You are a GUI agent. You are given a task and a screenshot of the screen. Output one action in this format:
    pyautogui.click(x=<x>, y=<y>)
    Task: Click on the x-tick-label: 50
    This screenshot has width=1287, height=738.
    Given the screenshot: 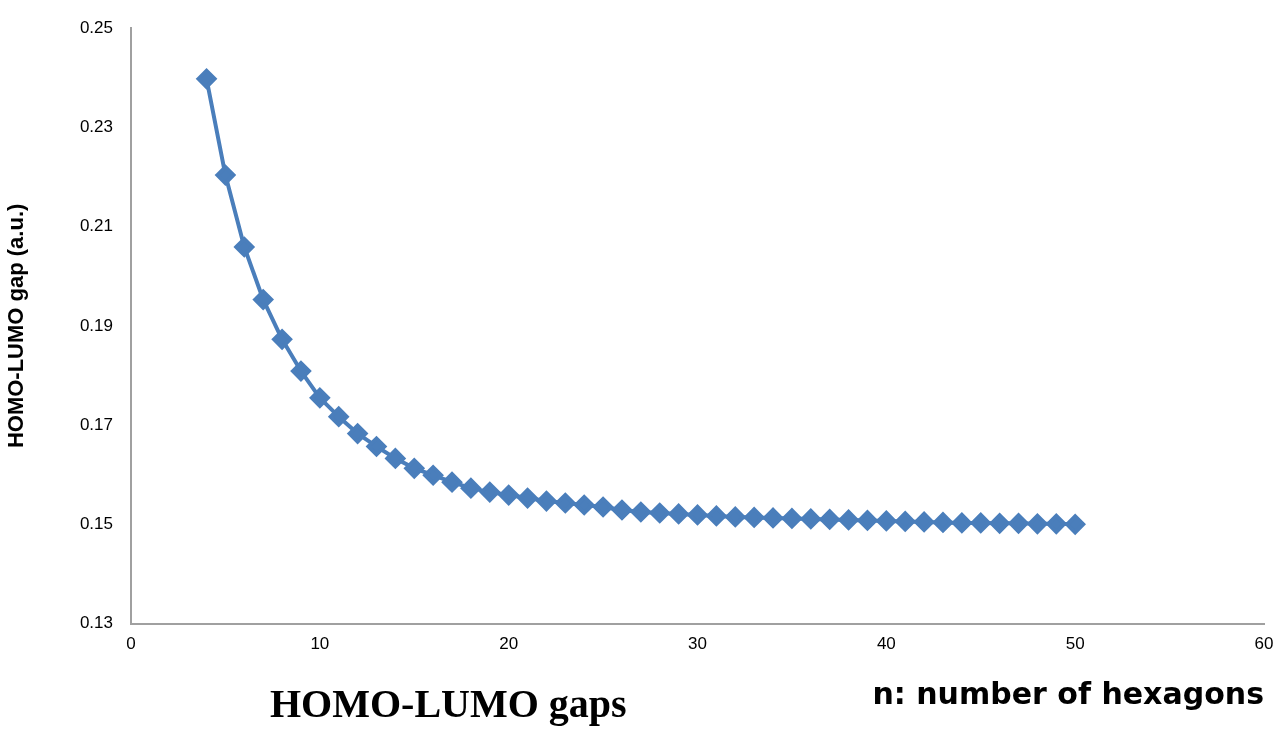 What is the action you would take?
    pyautogui.click(x=1075, y=644)
    